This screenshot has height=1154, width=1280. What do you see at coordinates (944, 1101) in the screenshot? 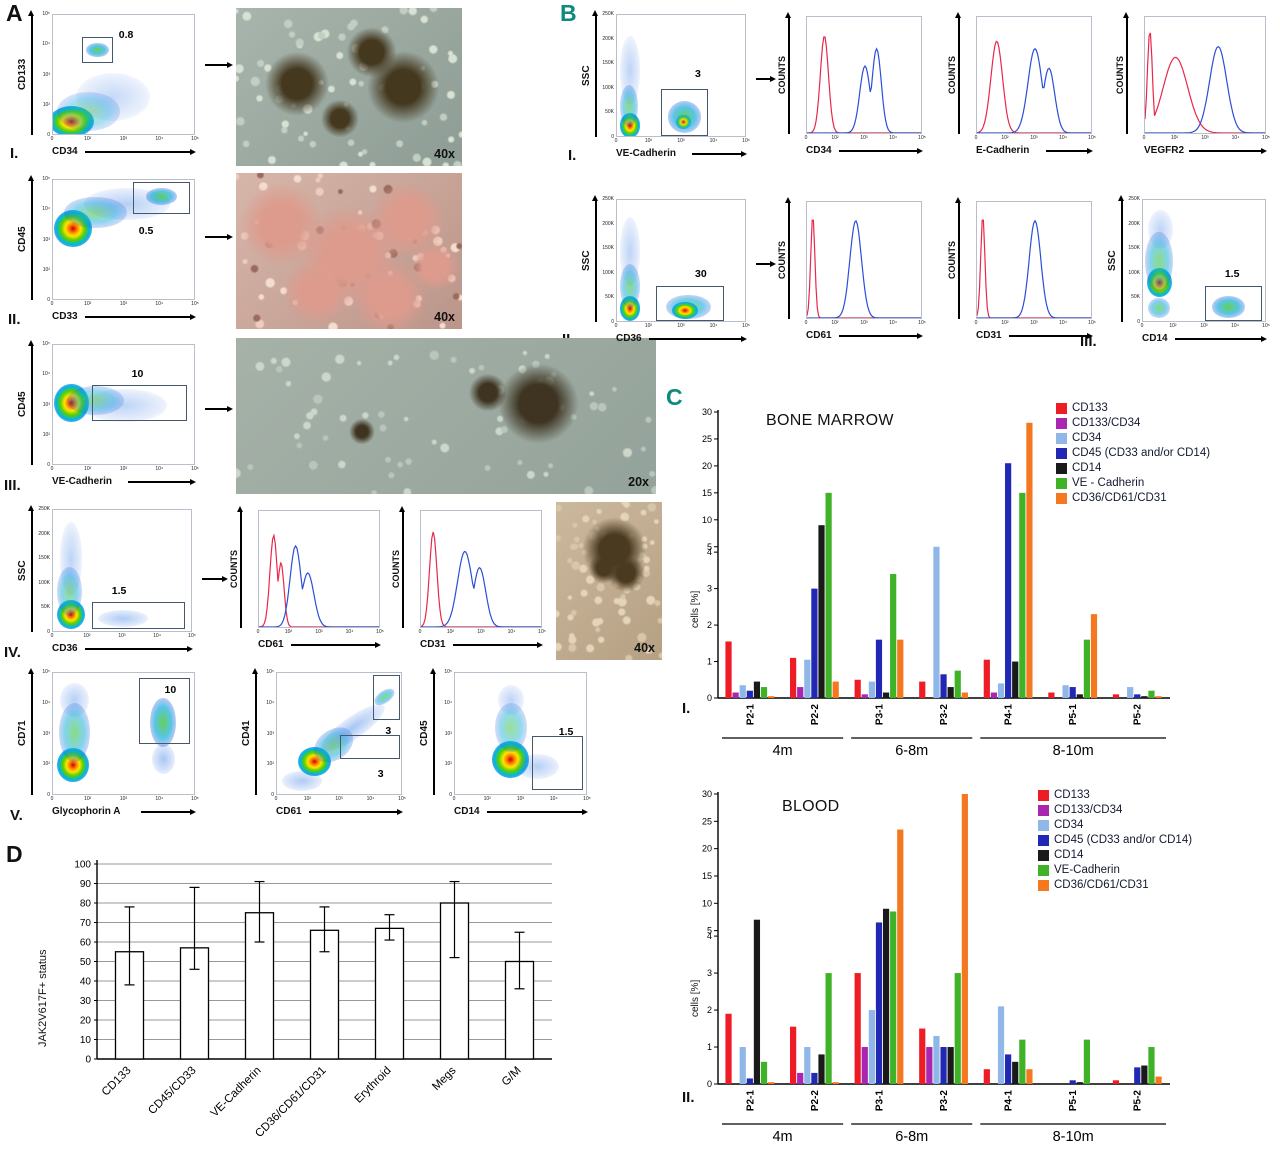
I see `x-category-label: P3-2` at bounding box center [944, 1101].